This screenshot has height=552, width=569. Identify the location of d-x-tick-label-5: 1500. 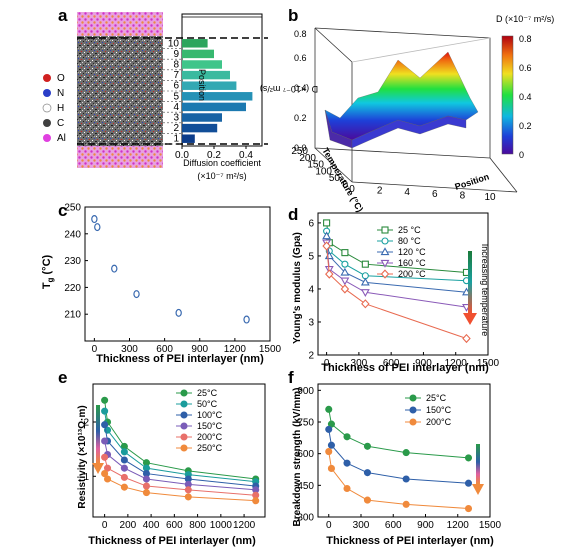
(488, 363).